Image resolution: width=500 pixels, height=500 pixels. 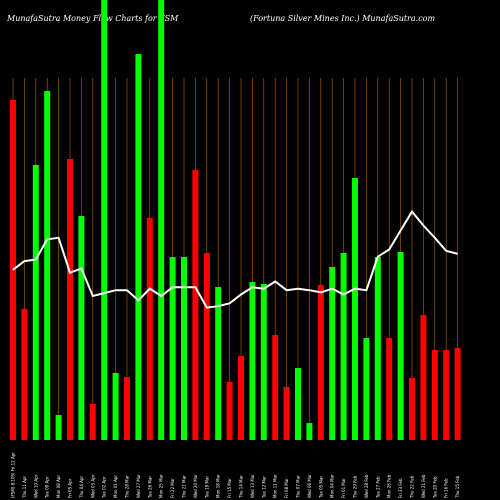 I want to click on x-tick-label: Thu 21 Mar, so click(x=184, y=487).